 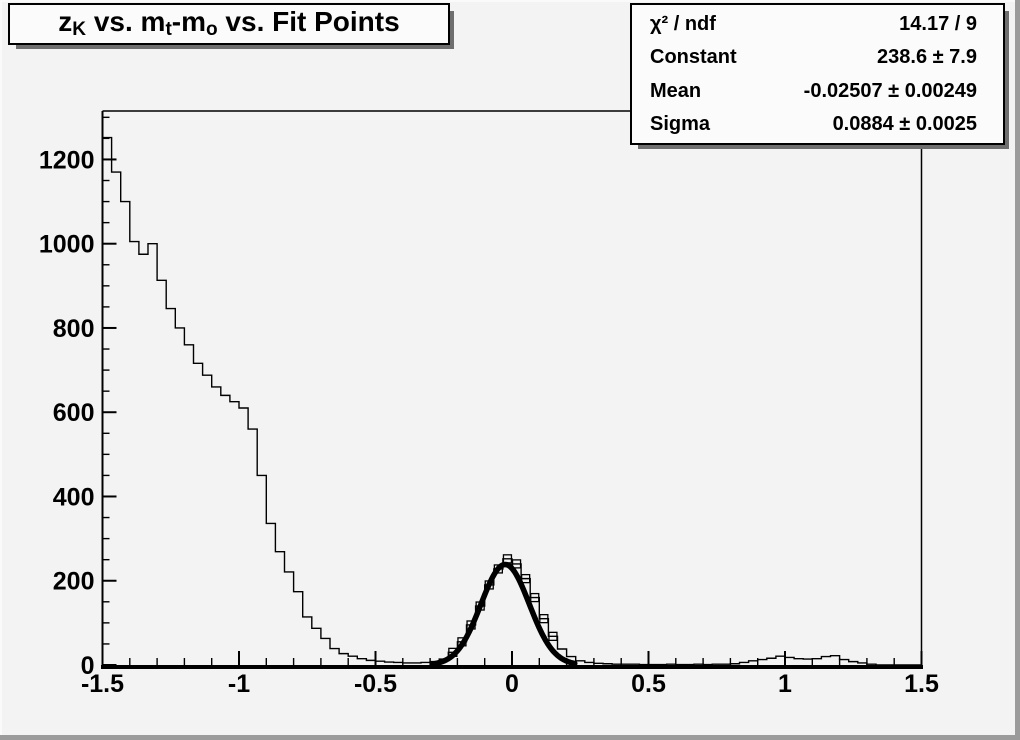 I want to click on y-tick-label: 600, so click(x=74, y=413).